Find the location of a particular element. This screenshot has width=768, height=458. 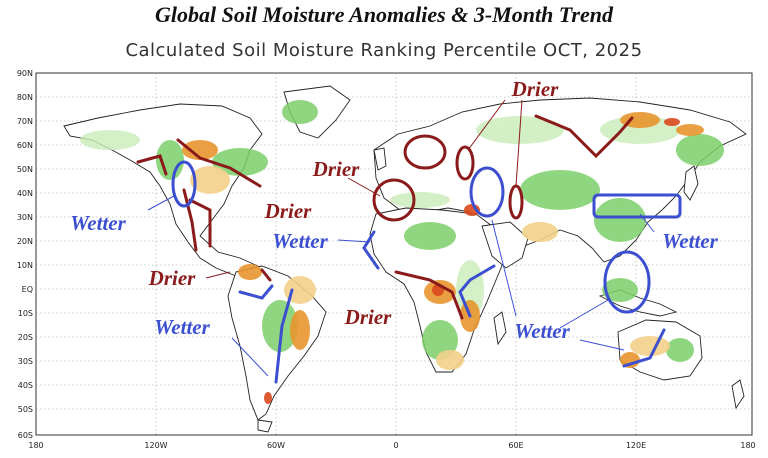

lat-label: 50S is located at coordinates (25, 409).